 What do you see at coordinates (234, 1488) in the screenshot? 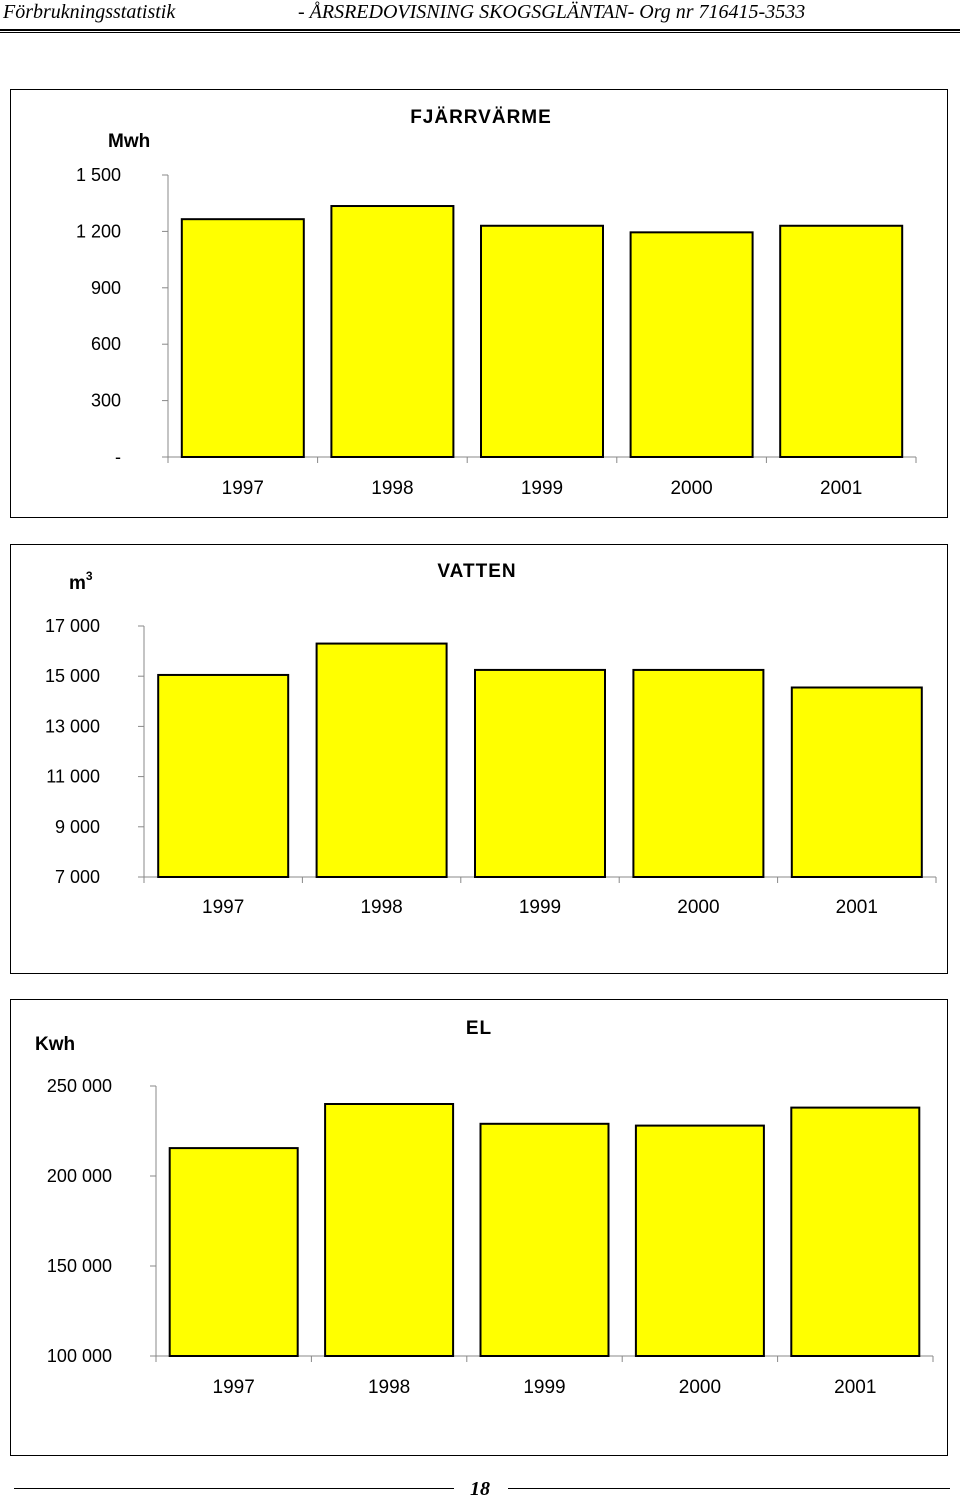
I see `footer-rule-left` at bounding box center [234, 1488].